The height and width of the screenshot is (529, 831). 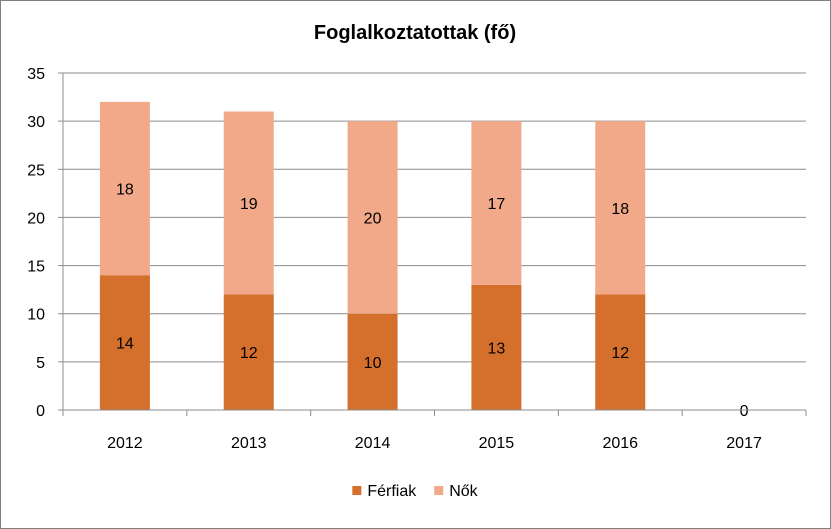 I want to click on y-tick-label: 35, so click(x=36, y=74).